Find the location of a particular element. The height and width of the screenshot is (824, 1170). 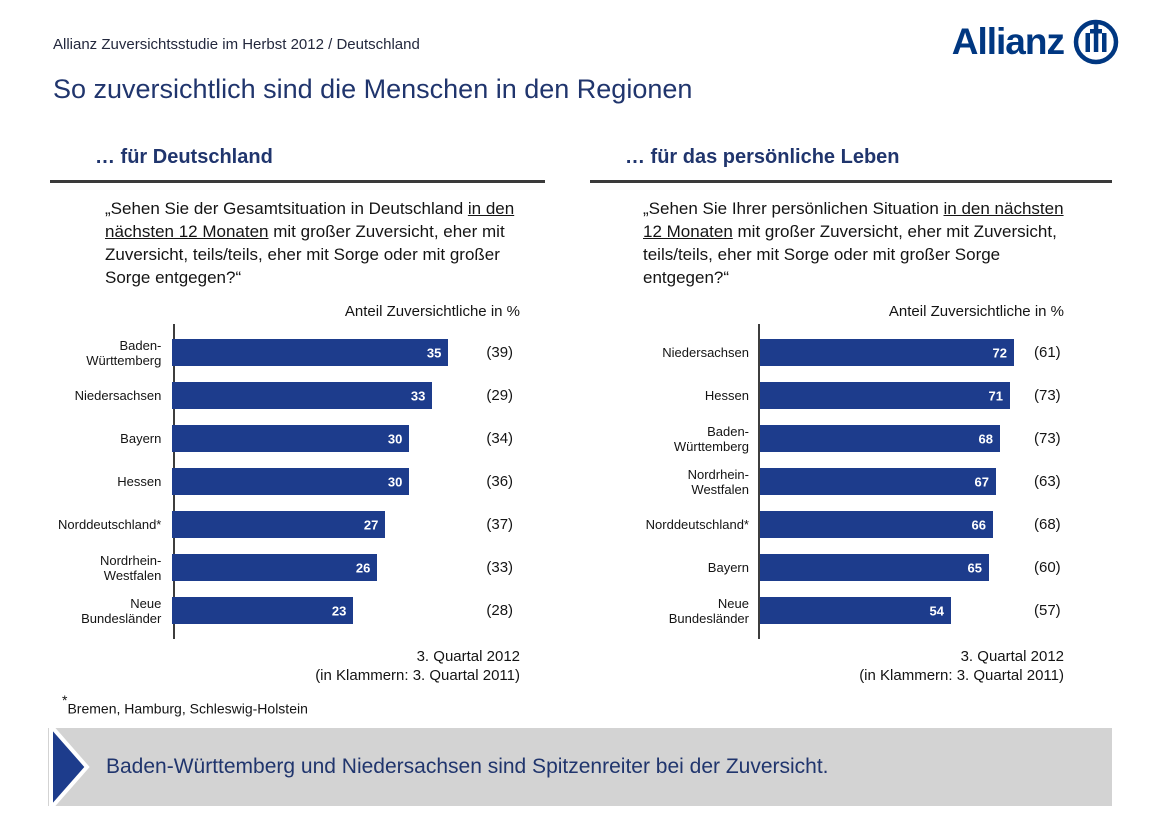

chart-row: Baden- Württemberg 68 (73) is located at coordinates (851, 438).